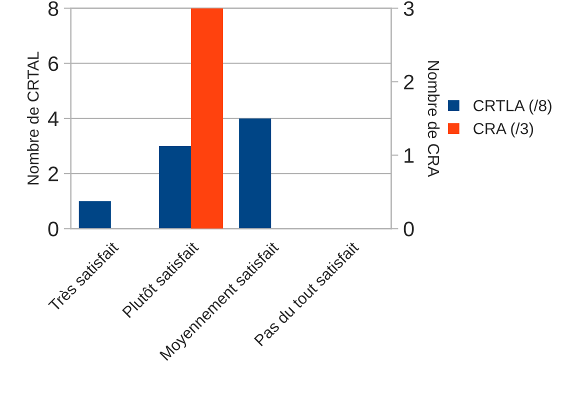 The height and width of the screenshot is (412, 567). What do you see at coordinates (434, 119) in the screenshot?
I see `y2-axis-title: Nombre de CRA` at bounding box center [434, 119].